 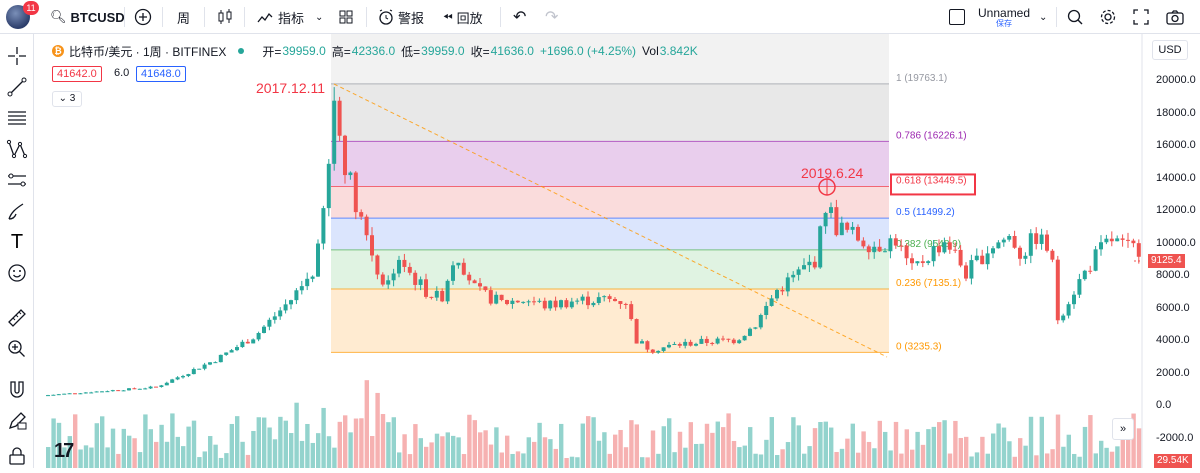 I want to click on lock-drawing-tool, so click(x=17, y=421).